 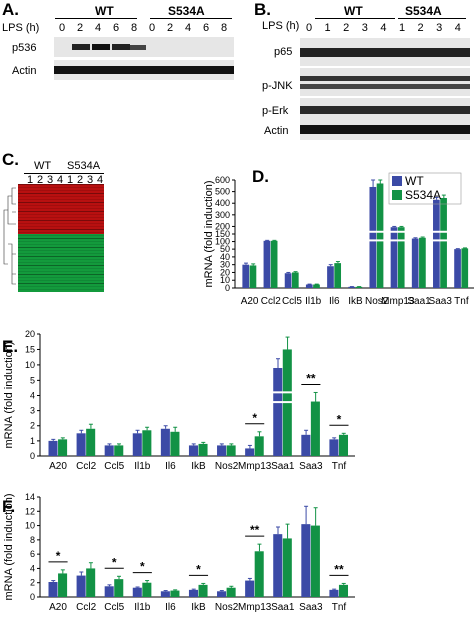 I want to click on timepoint-label: 3, so click(x=364, y=28).